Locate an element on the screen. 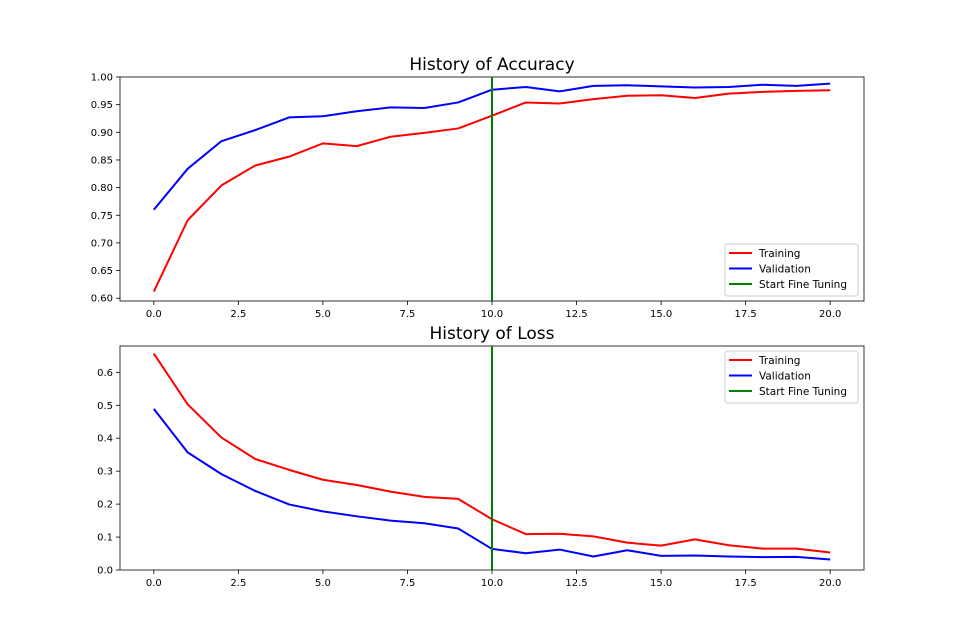 The height and width of the screenshot is (640, 960). accuracy-x-tick-label: 7.5 is located at coordinates (408, 314).